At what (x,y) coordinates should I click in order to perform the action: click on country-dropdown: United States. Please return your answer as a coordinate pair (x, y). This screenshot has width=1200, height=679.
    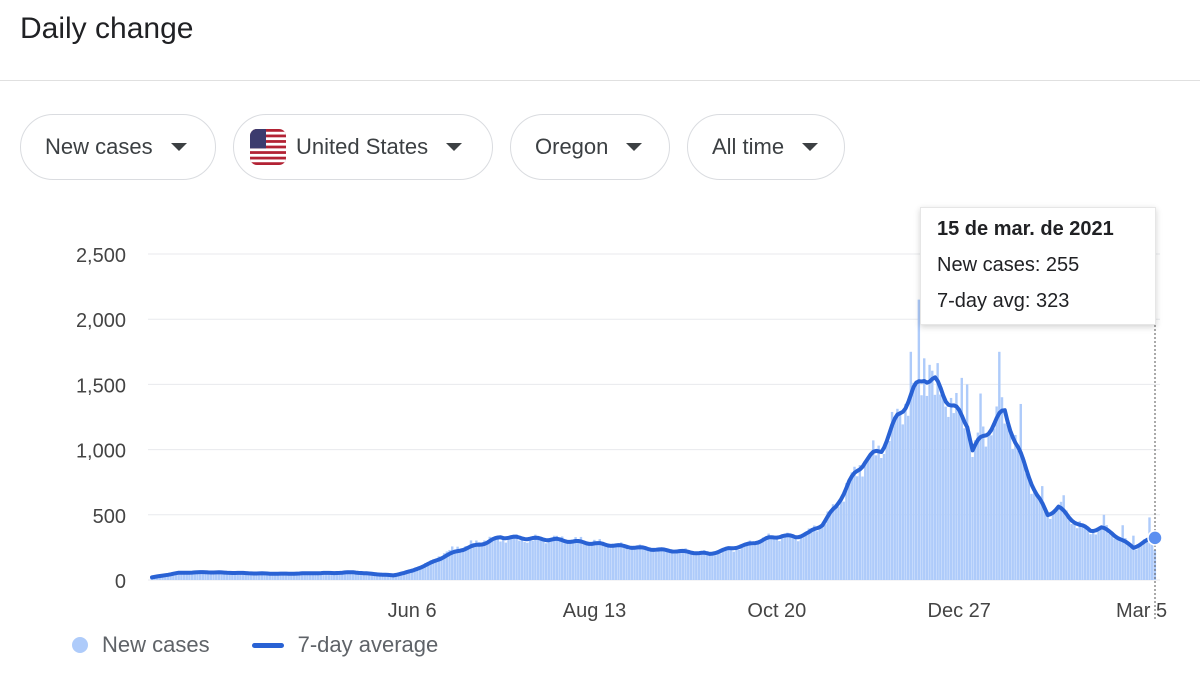
    Looking at the image, I should click on (363, 147).